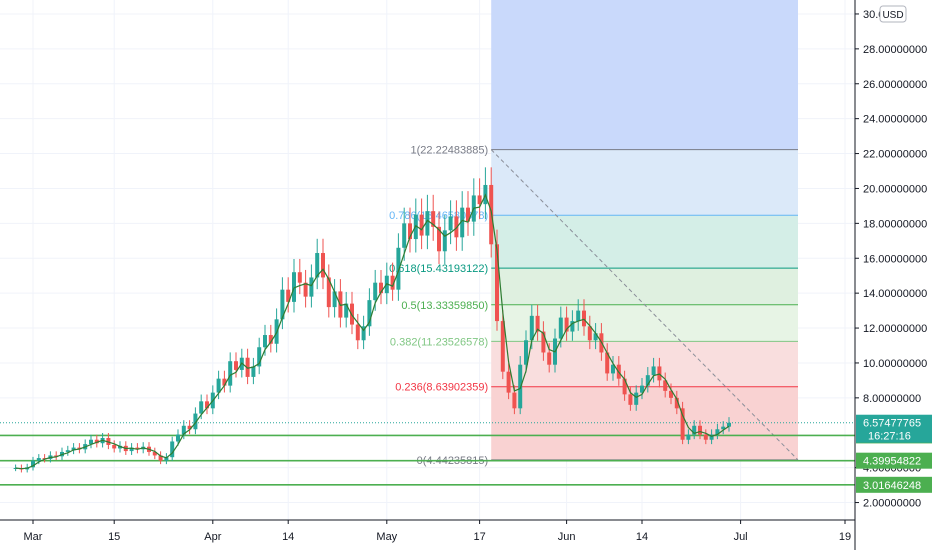 This screenshot has height=550, width=932. What do you see at coordinates (450, 151) in the screenshot?
I see `fib-level-label: 1(22.22483885)` at bounding box center [450, 151].